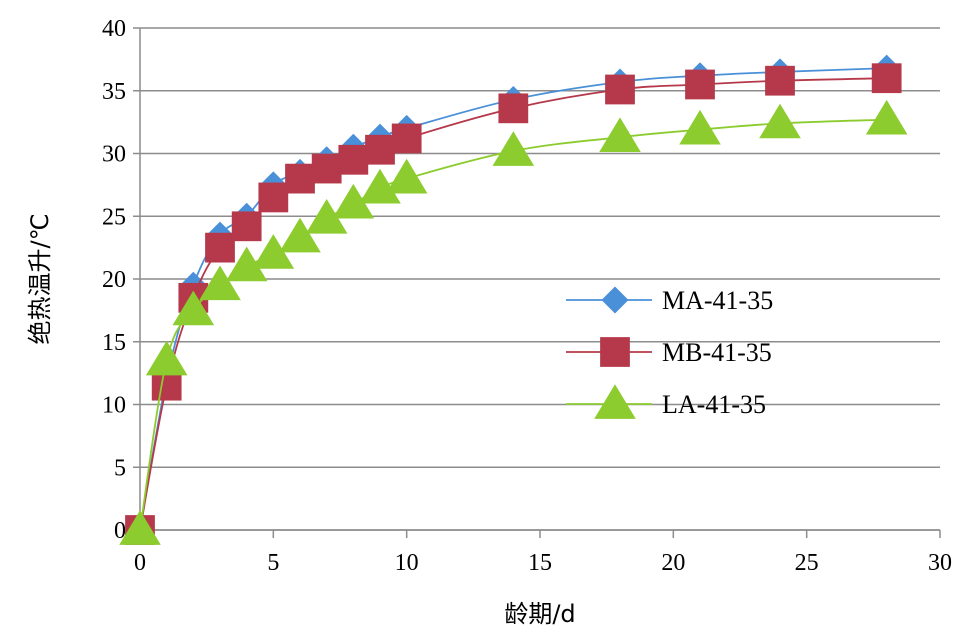  I want to click on legend: MA-41-35 MB-41-35 LA-41-35, so click(669, 352).